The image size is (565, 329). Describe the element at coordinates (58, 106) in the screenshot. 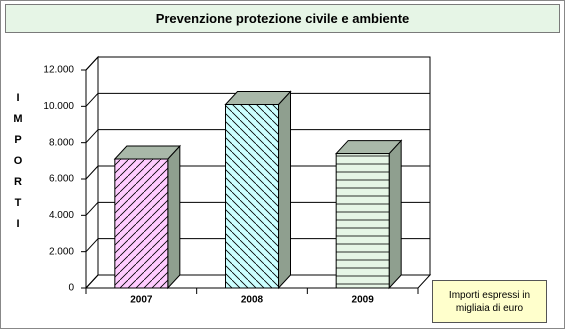

I see `y-tick-label: 10.000` at that location.